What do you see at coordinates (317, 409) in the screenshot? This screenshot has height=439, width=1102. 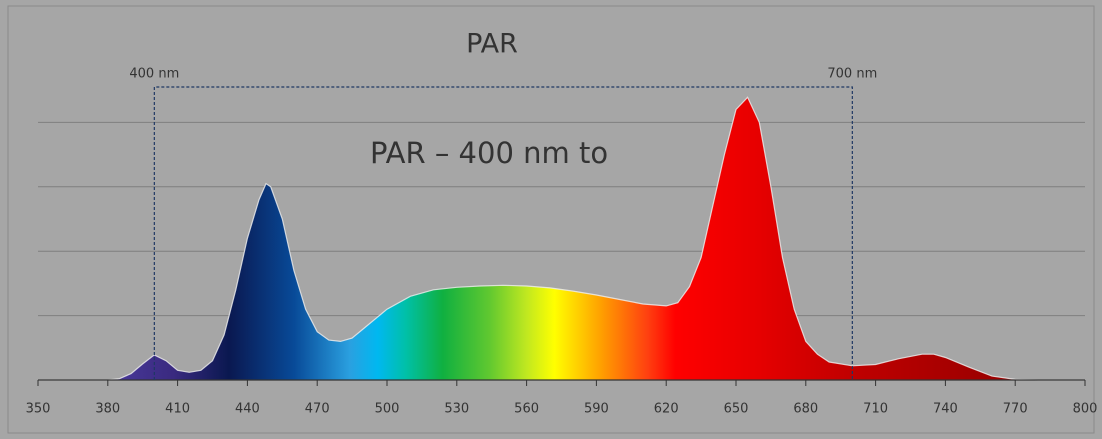 I see `x-tick-label: 470` at bounding box center [317, 409].